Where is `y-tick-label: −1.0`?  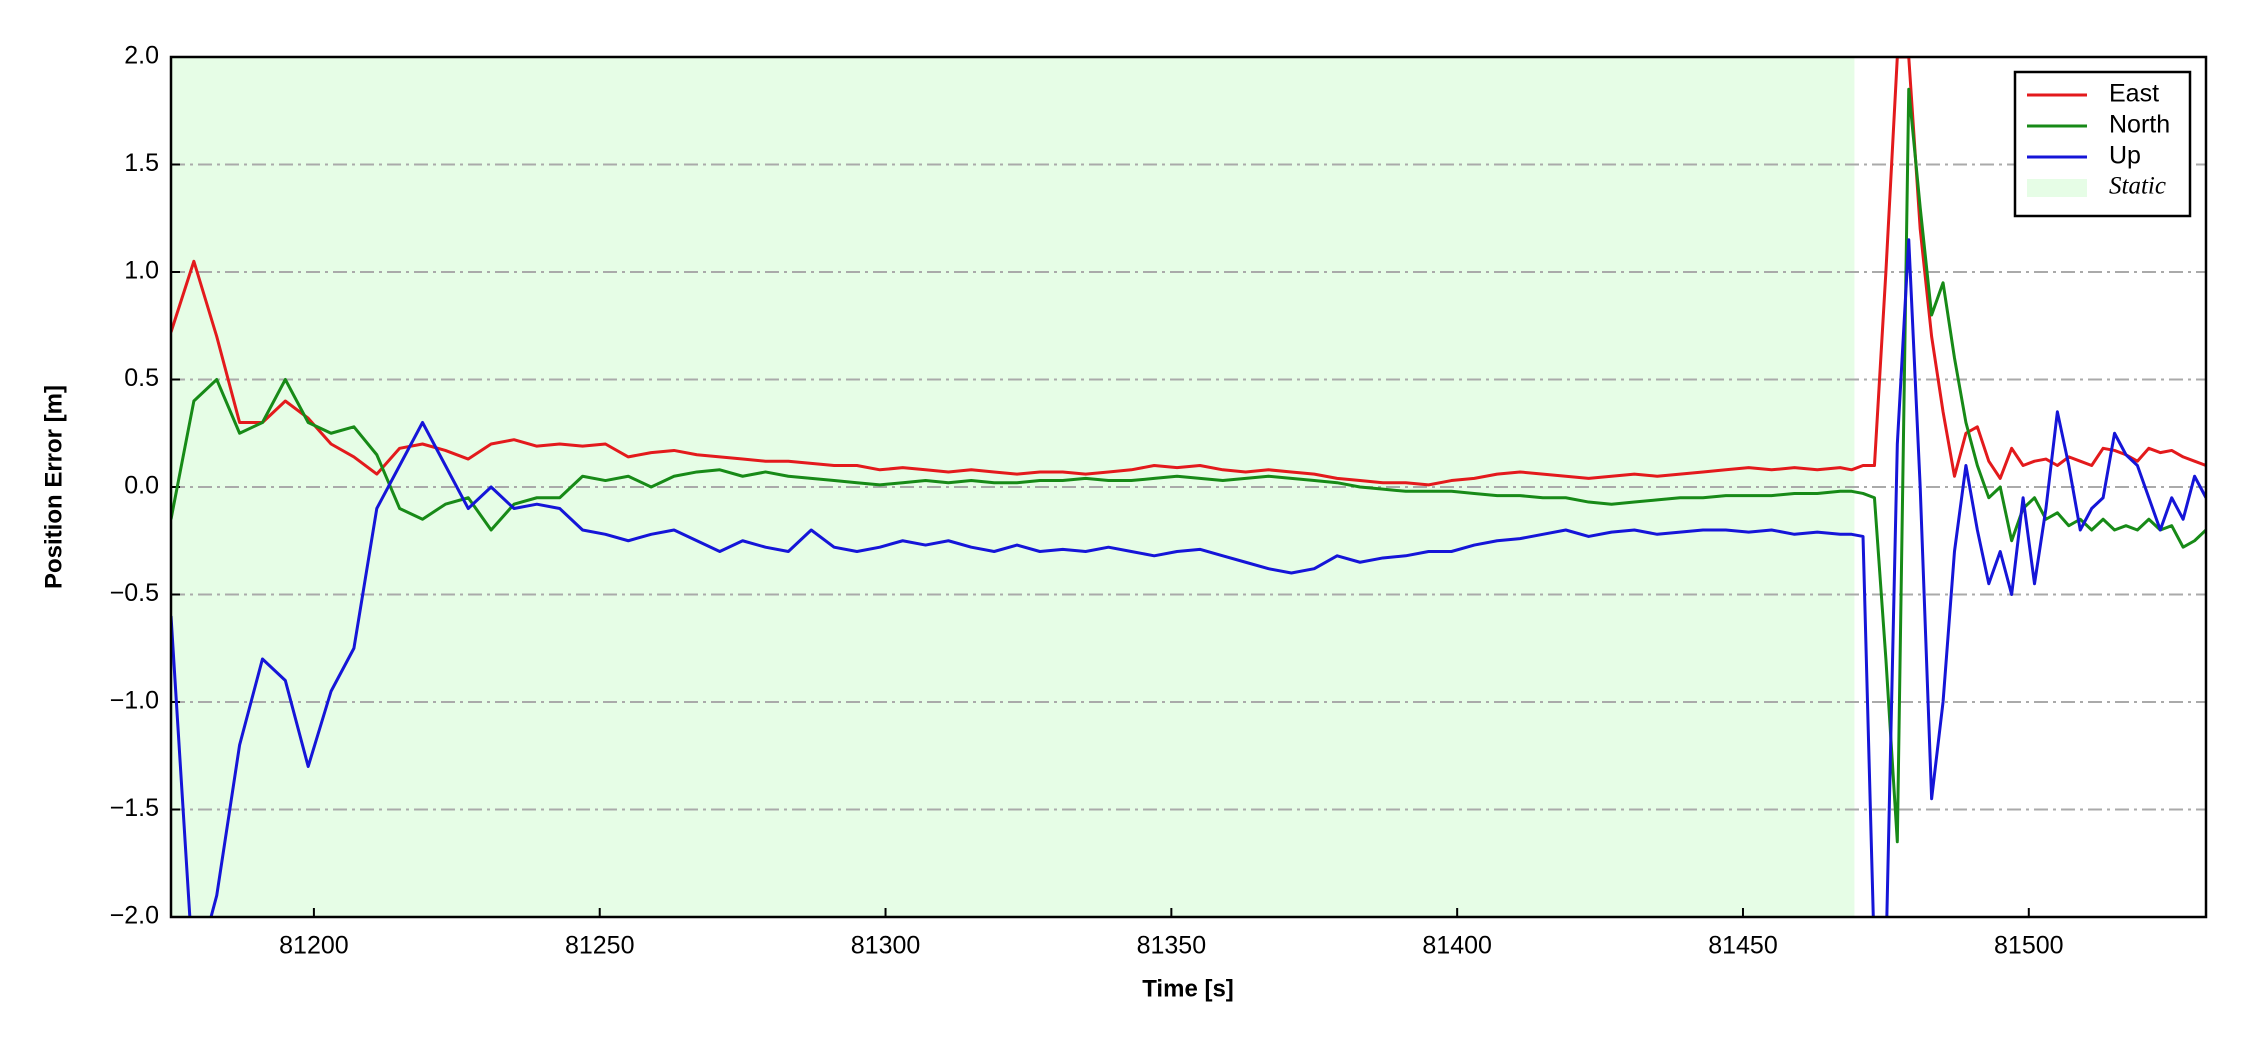 y-tick-label: −1.0 is located at coordinates (134, 701).